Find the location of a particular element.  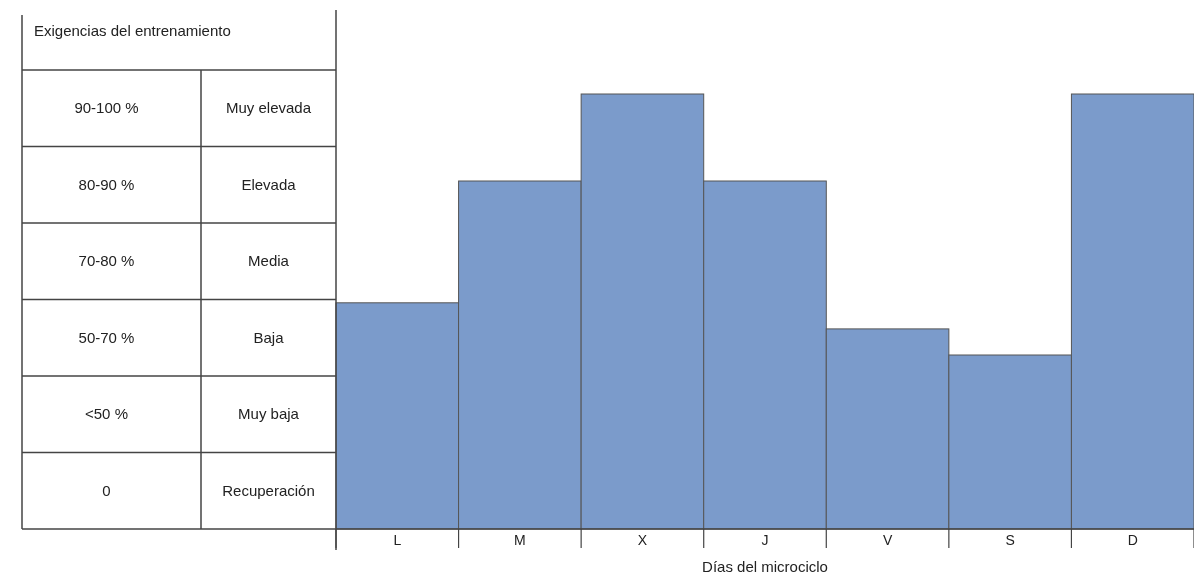

text: 50-70 % is located at coordinates (106, 337).